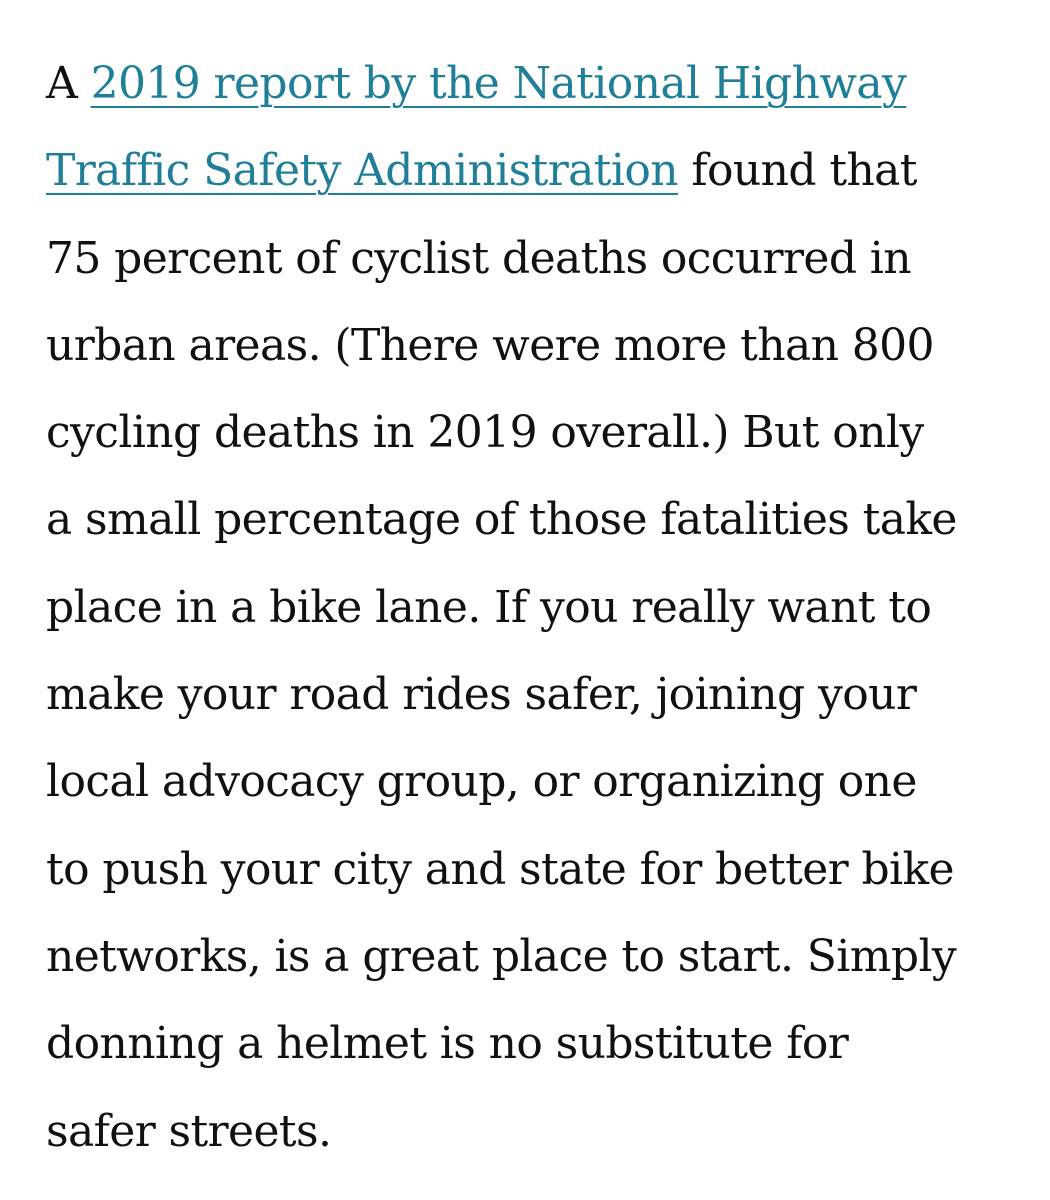 This screenshot has width=1050, height=1200. What do you see at coordinates (479, 258) in the screenshot?
I see `paragraph-line-3: 75 percent of cyclist deaths occurred in` at bounding box center [479, 258].